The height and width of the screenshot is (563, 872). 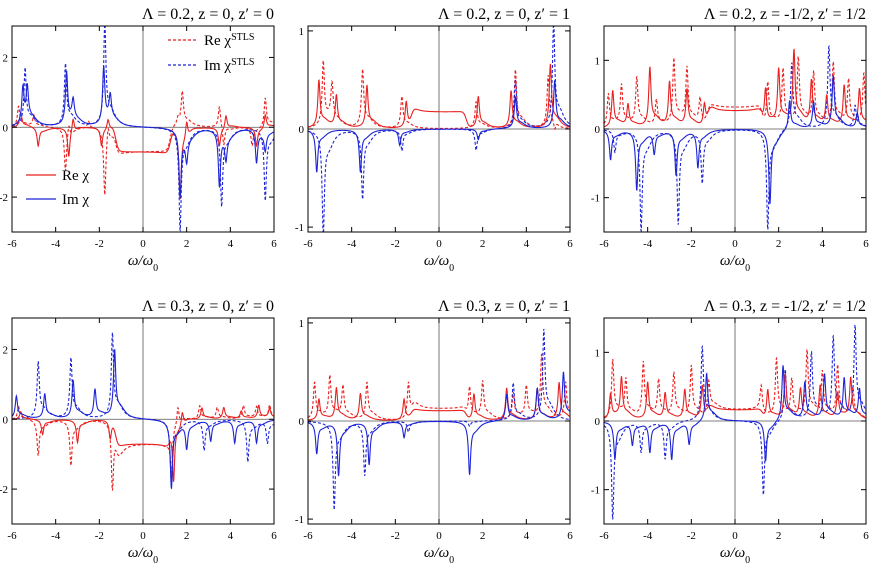 What do you see at coordinates (504, 14) in the screenshot?
I see `panel-title: Λ = 0.2, z = 0, z′ = 1` at bounding box center [504, 14].